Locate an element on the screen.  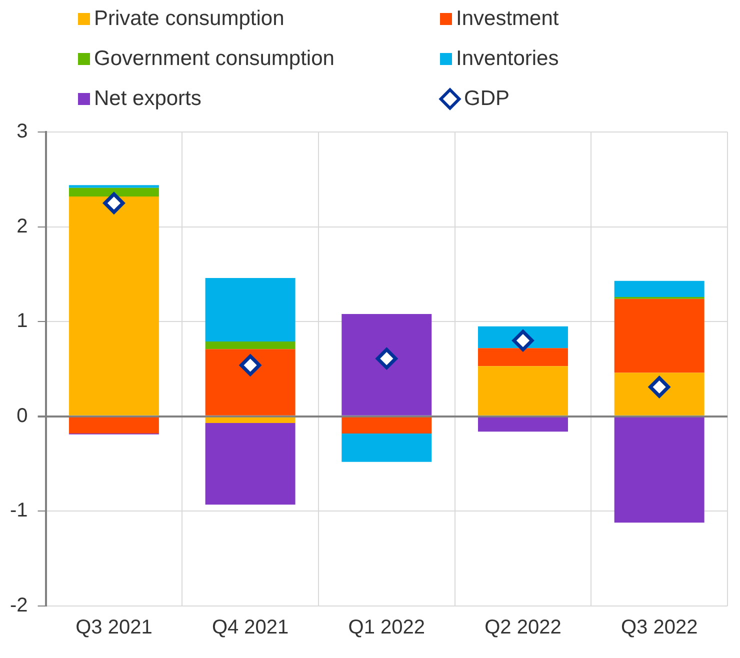
legend-label: Investment is located at coordinates (507, 19).